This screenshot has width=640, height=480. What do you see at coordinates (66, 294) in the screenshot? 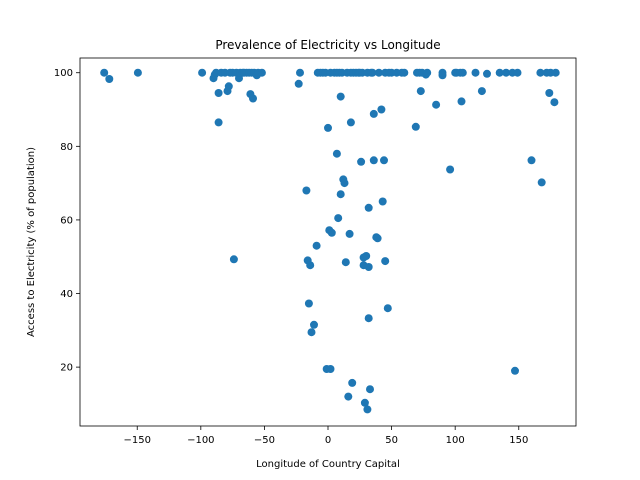
I see `y-tick-label: 40` at bounding box center [66, 294].